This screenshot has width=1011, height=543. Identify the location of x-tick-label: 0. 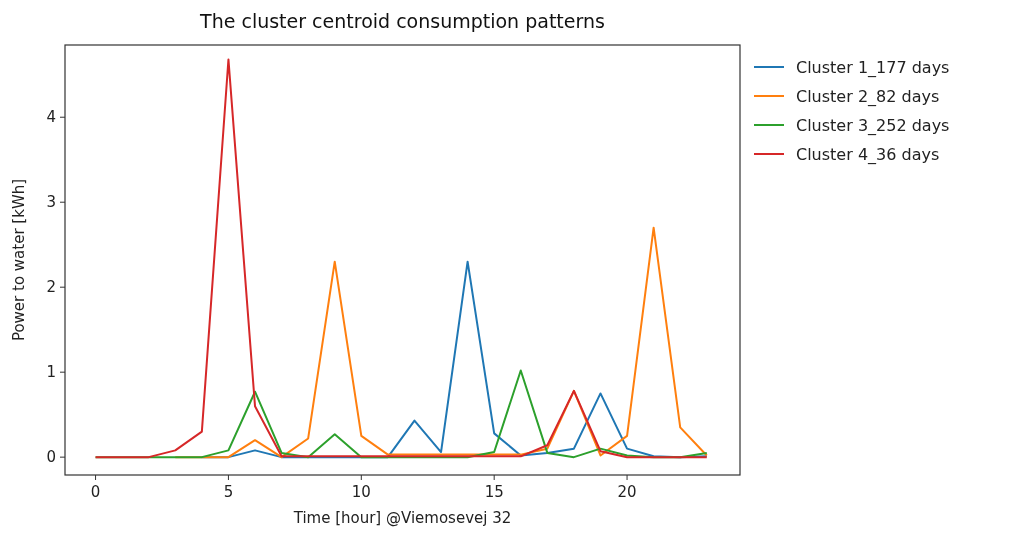
(95, 492).